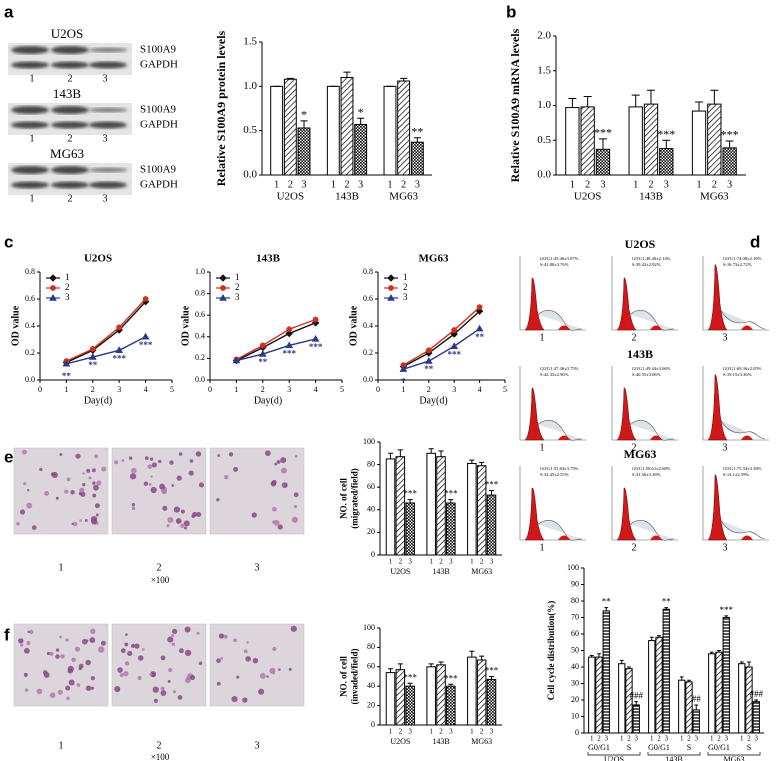 This screenshot has width=778, height=761. What do you see at coordinates (554, 474) in the screenshot?
I see `flow-stat: S:32.45±2.55%` at bounding box center [554, 474].